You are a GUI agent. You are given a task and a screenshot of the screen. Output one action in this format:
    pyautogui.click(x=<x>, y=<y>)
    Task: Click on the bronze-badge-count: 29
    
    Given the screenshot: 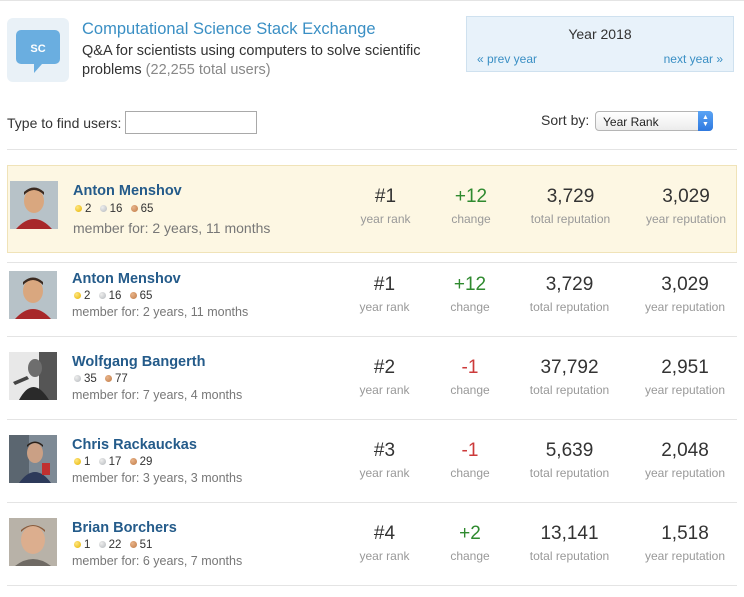 What is the action you would take?
    pyautogui.click(x=146, y=462)
    